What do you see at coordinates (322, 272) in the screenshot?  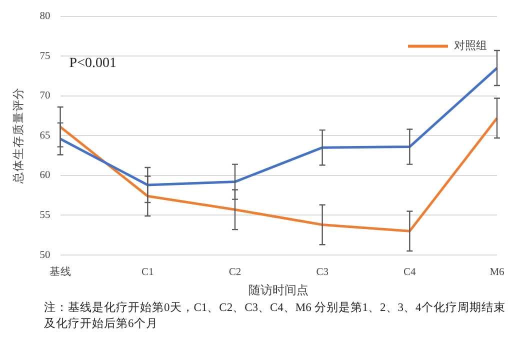 I see `x-tick-label: C3` at bounding box center [322, 272].